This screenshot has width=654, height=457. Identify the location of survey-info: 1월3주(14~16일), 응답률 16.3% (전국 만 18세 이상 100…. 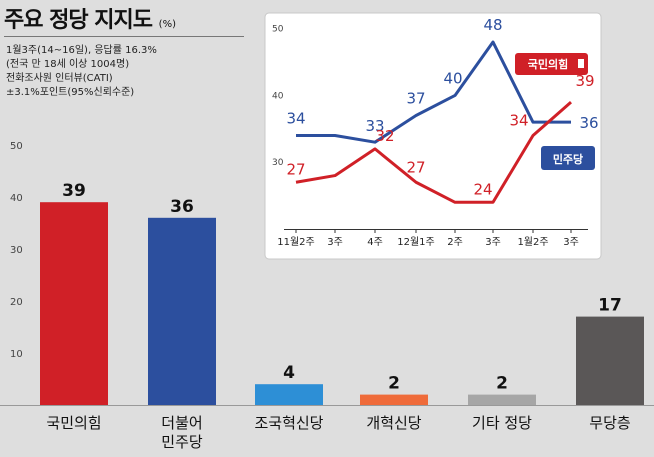
(81, 72).